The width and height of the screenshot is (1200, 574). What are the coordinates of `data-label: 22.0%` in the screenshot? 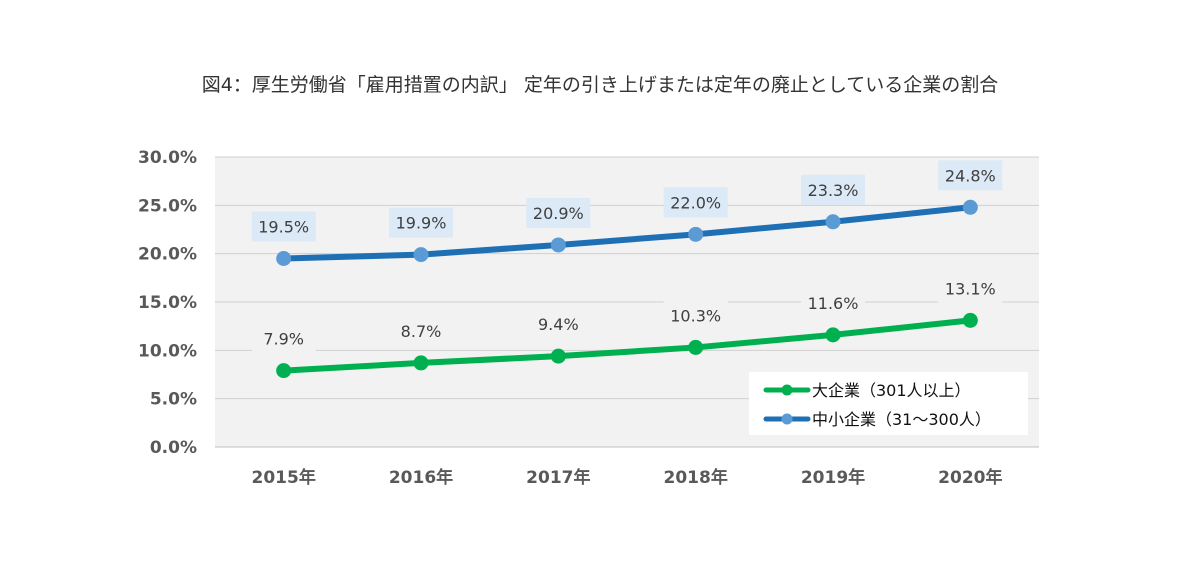 It's located at (695, 202).